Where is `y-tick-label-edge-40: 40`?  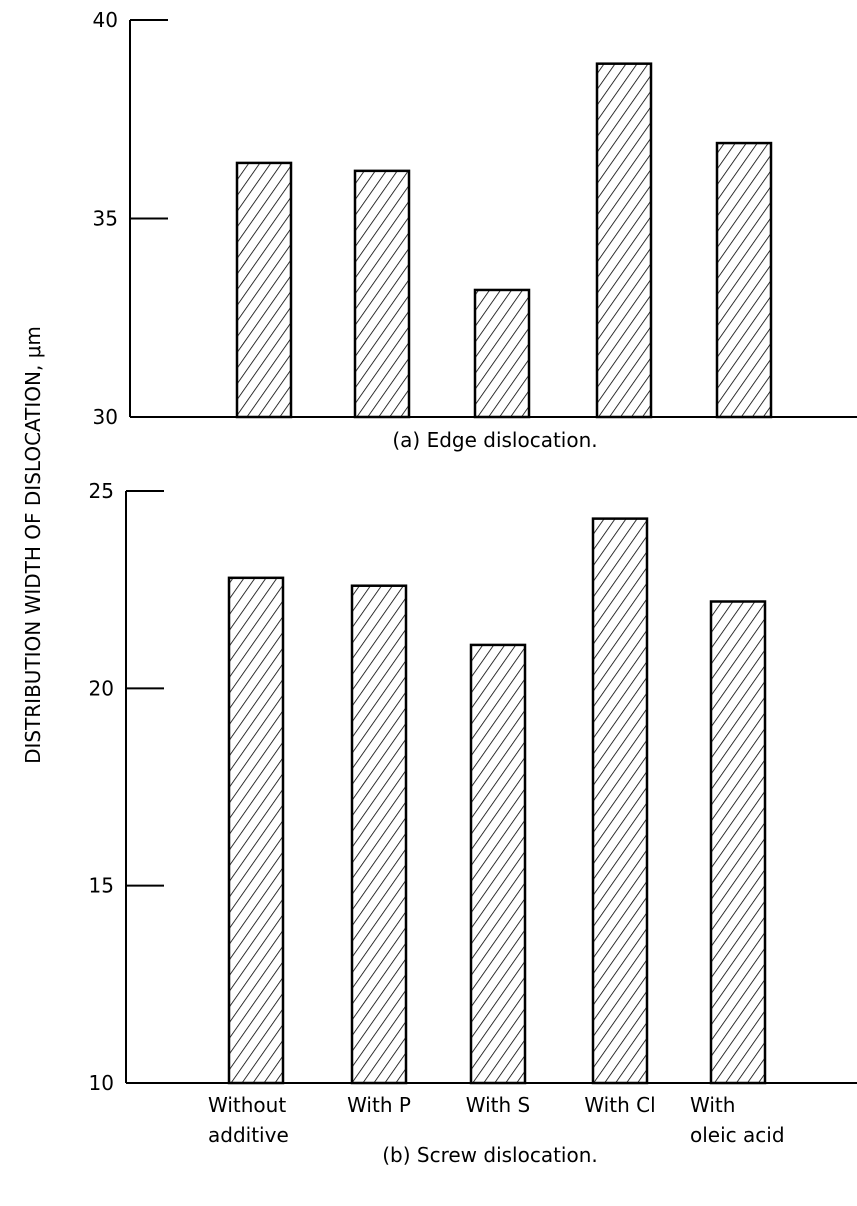
y-tick-label-edge-40: 40 is located at coordinates (105, 20).